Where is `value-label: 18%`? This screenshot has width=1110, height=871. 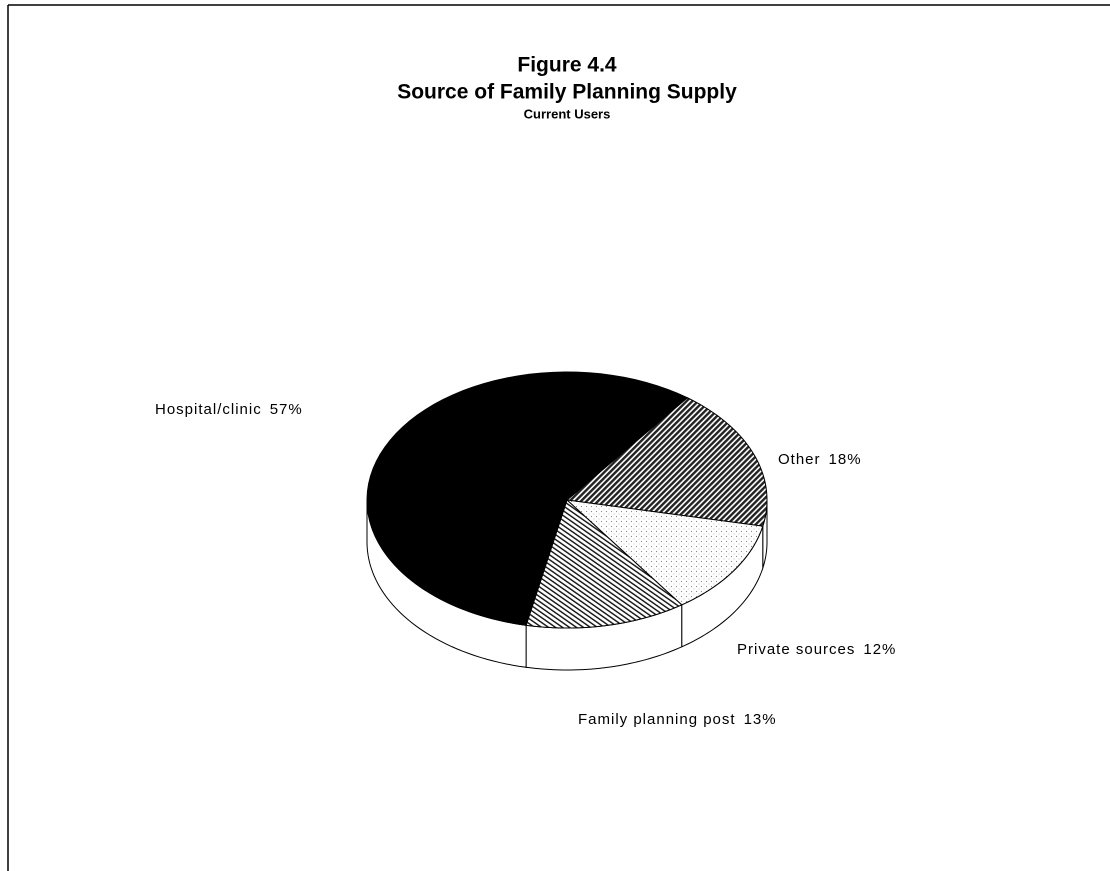 value-label: 18% is located at coordinates (845, 459).